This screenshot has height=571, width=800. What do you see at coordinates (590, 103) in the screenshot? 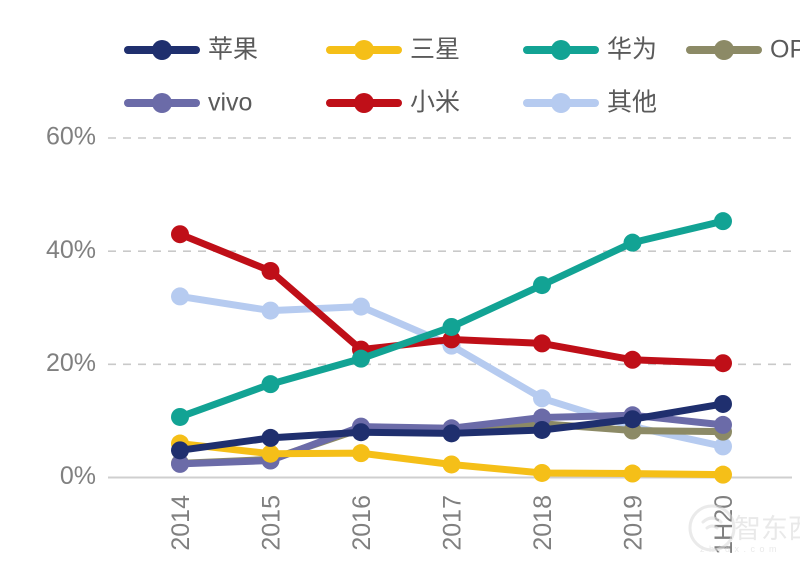
I see `legend-item-其他: 其他` at bounding box center [590, 103].